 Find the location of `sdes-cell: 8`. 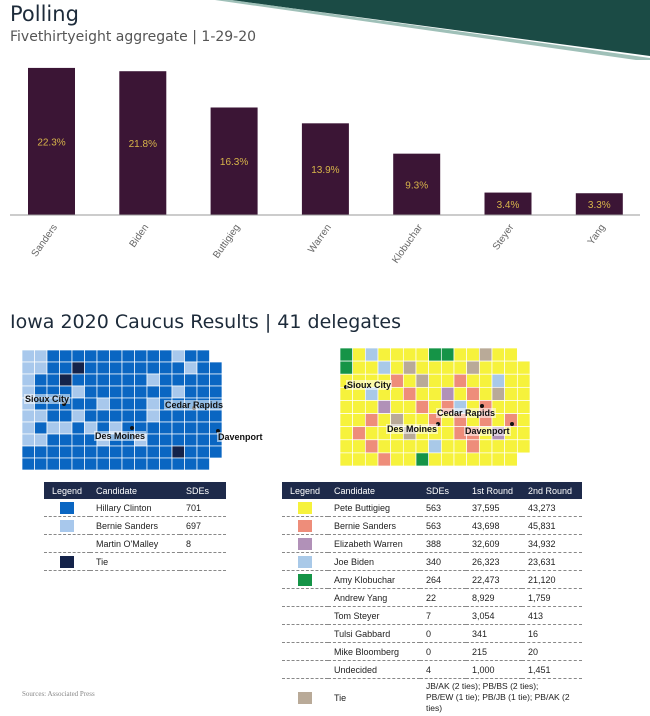

sdes-cell: 8 is located at coordinates (203, 544).